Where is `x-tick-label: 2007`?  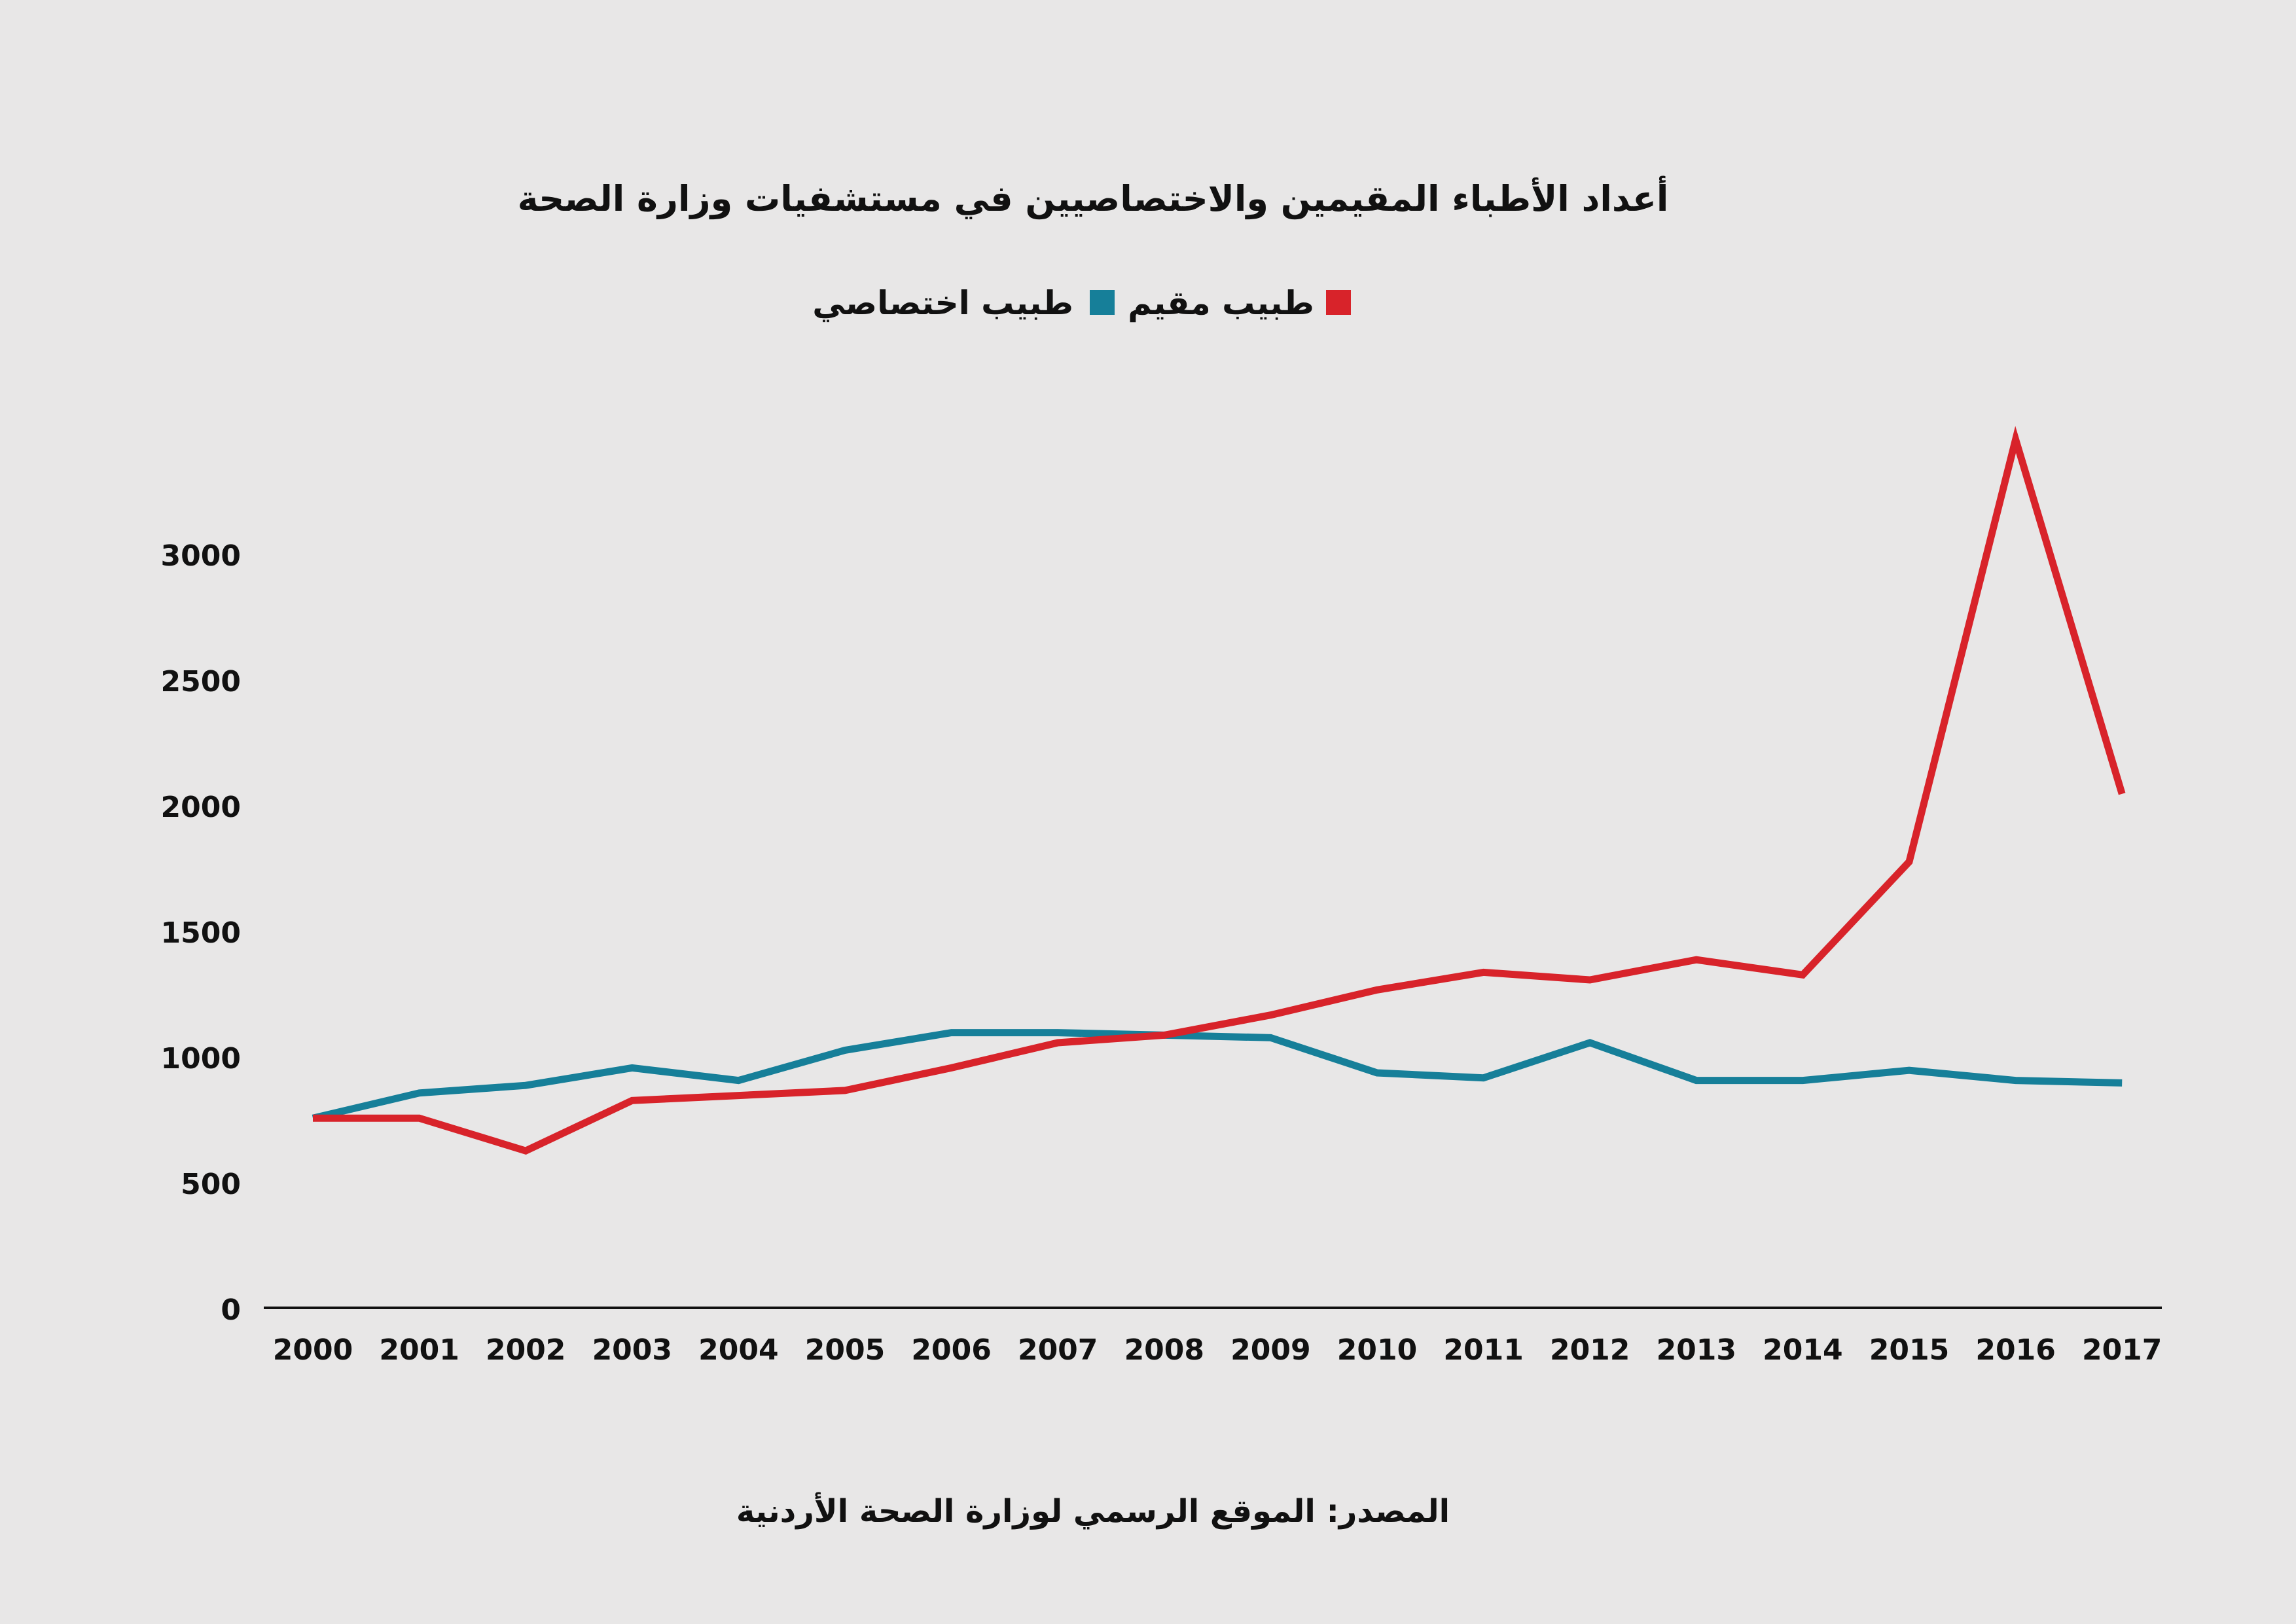
x-tick-label: 2007 is located at coordinates (1058, 1350).